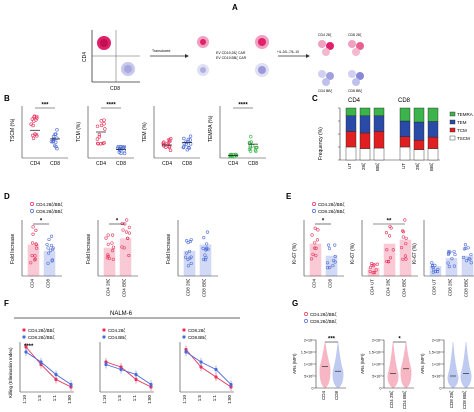  What do you see at coordinates (35, 164) in the screenshot?
I see `panel-b-xlabel: CD4` at bounding box center [35, 164].